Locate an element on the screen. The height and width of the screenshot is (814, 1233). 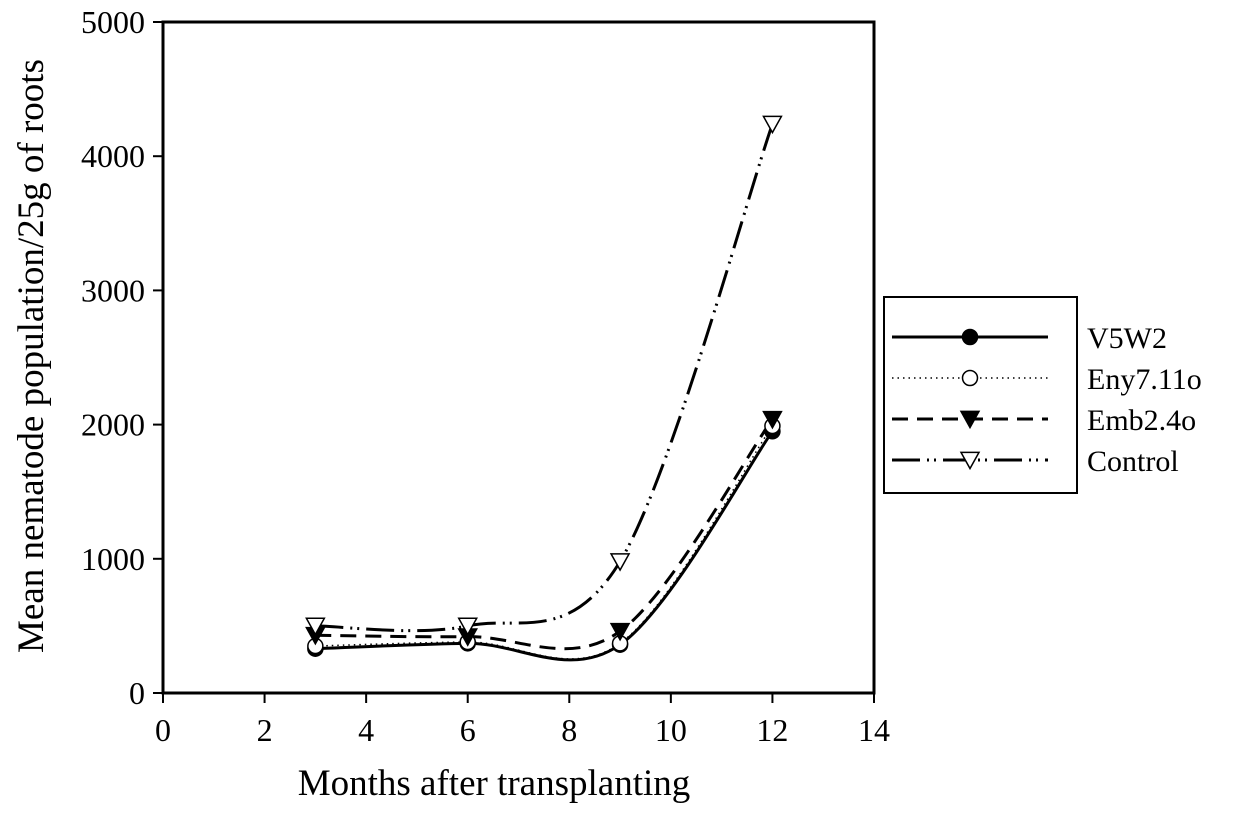
legend-label: Control is located at coordinates (1133, 461).